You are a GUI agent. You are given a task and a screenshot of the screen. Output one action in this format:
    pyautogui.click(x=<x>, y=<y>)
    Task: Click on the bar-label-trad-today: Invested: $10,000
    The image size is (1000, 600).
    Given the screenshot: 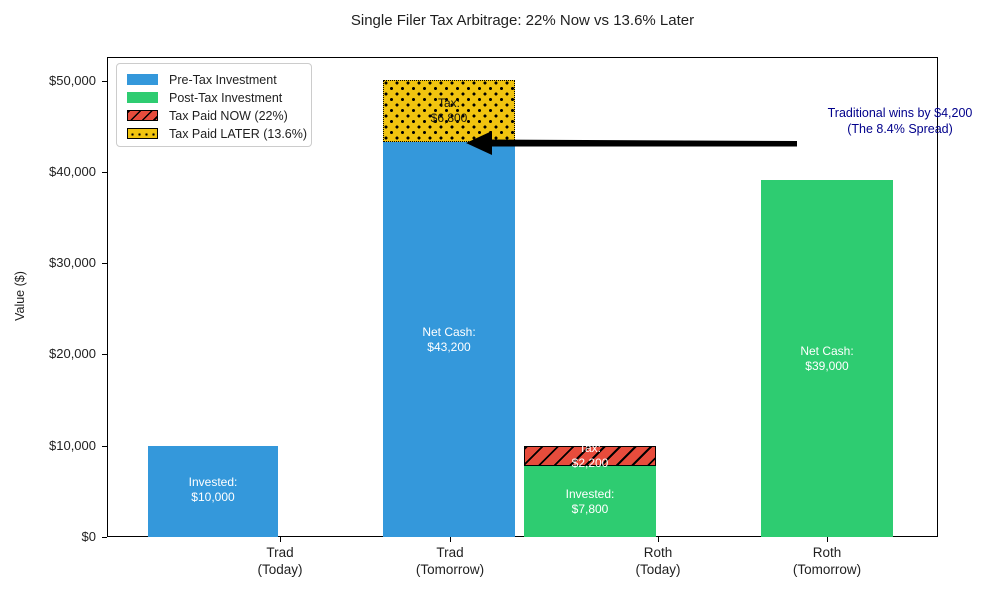 What is the action you would take?
    pyautogui.click(x=213, y=489)
    